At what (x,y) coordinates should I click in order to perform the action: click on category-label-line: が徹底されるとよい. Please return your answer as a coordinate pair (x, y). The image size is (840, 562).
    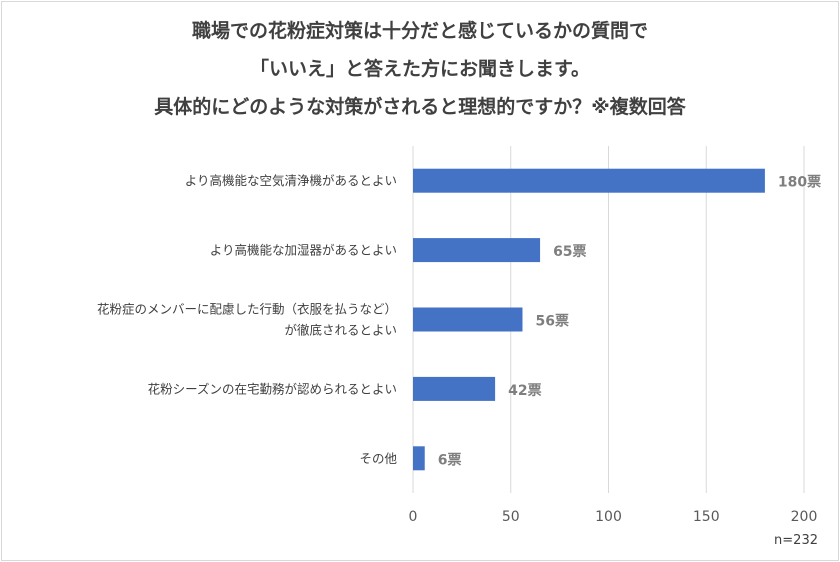
    Looking at the image, I should click on (340, 330).